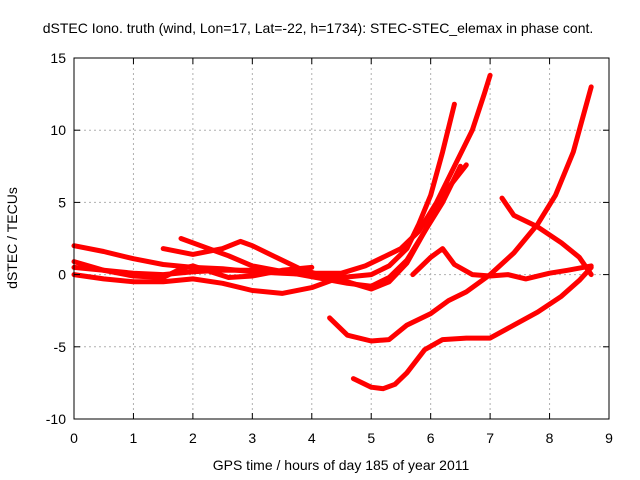 The image size is (640, 480). What do you see at coordinates (58, 58) in the screenshot?
I see `y-tick-label: 15` at bounding box center [58, 58].